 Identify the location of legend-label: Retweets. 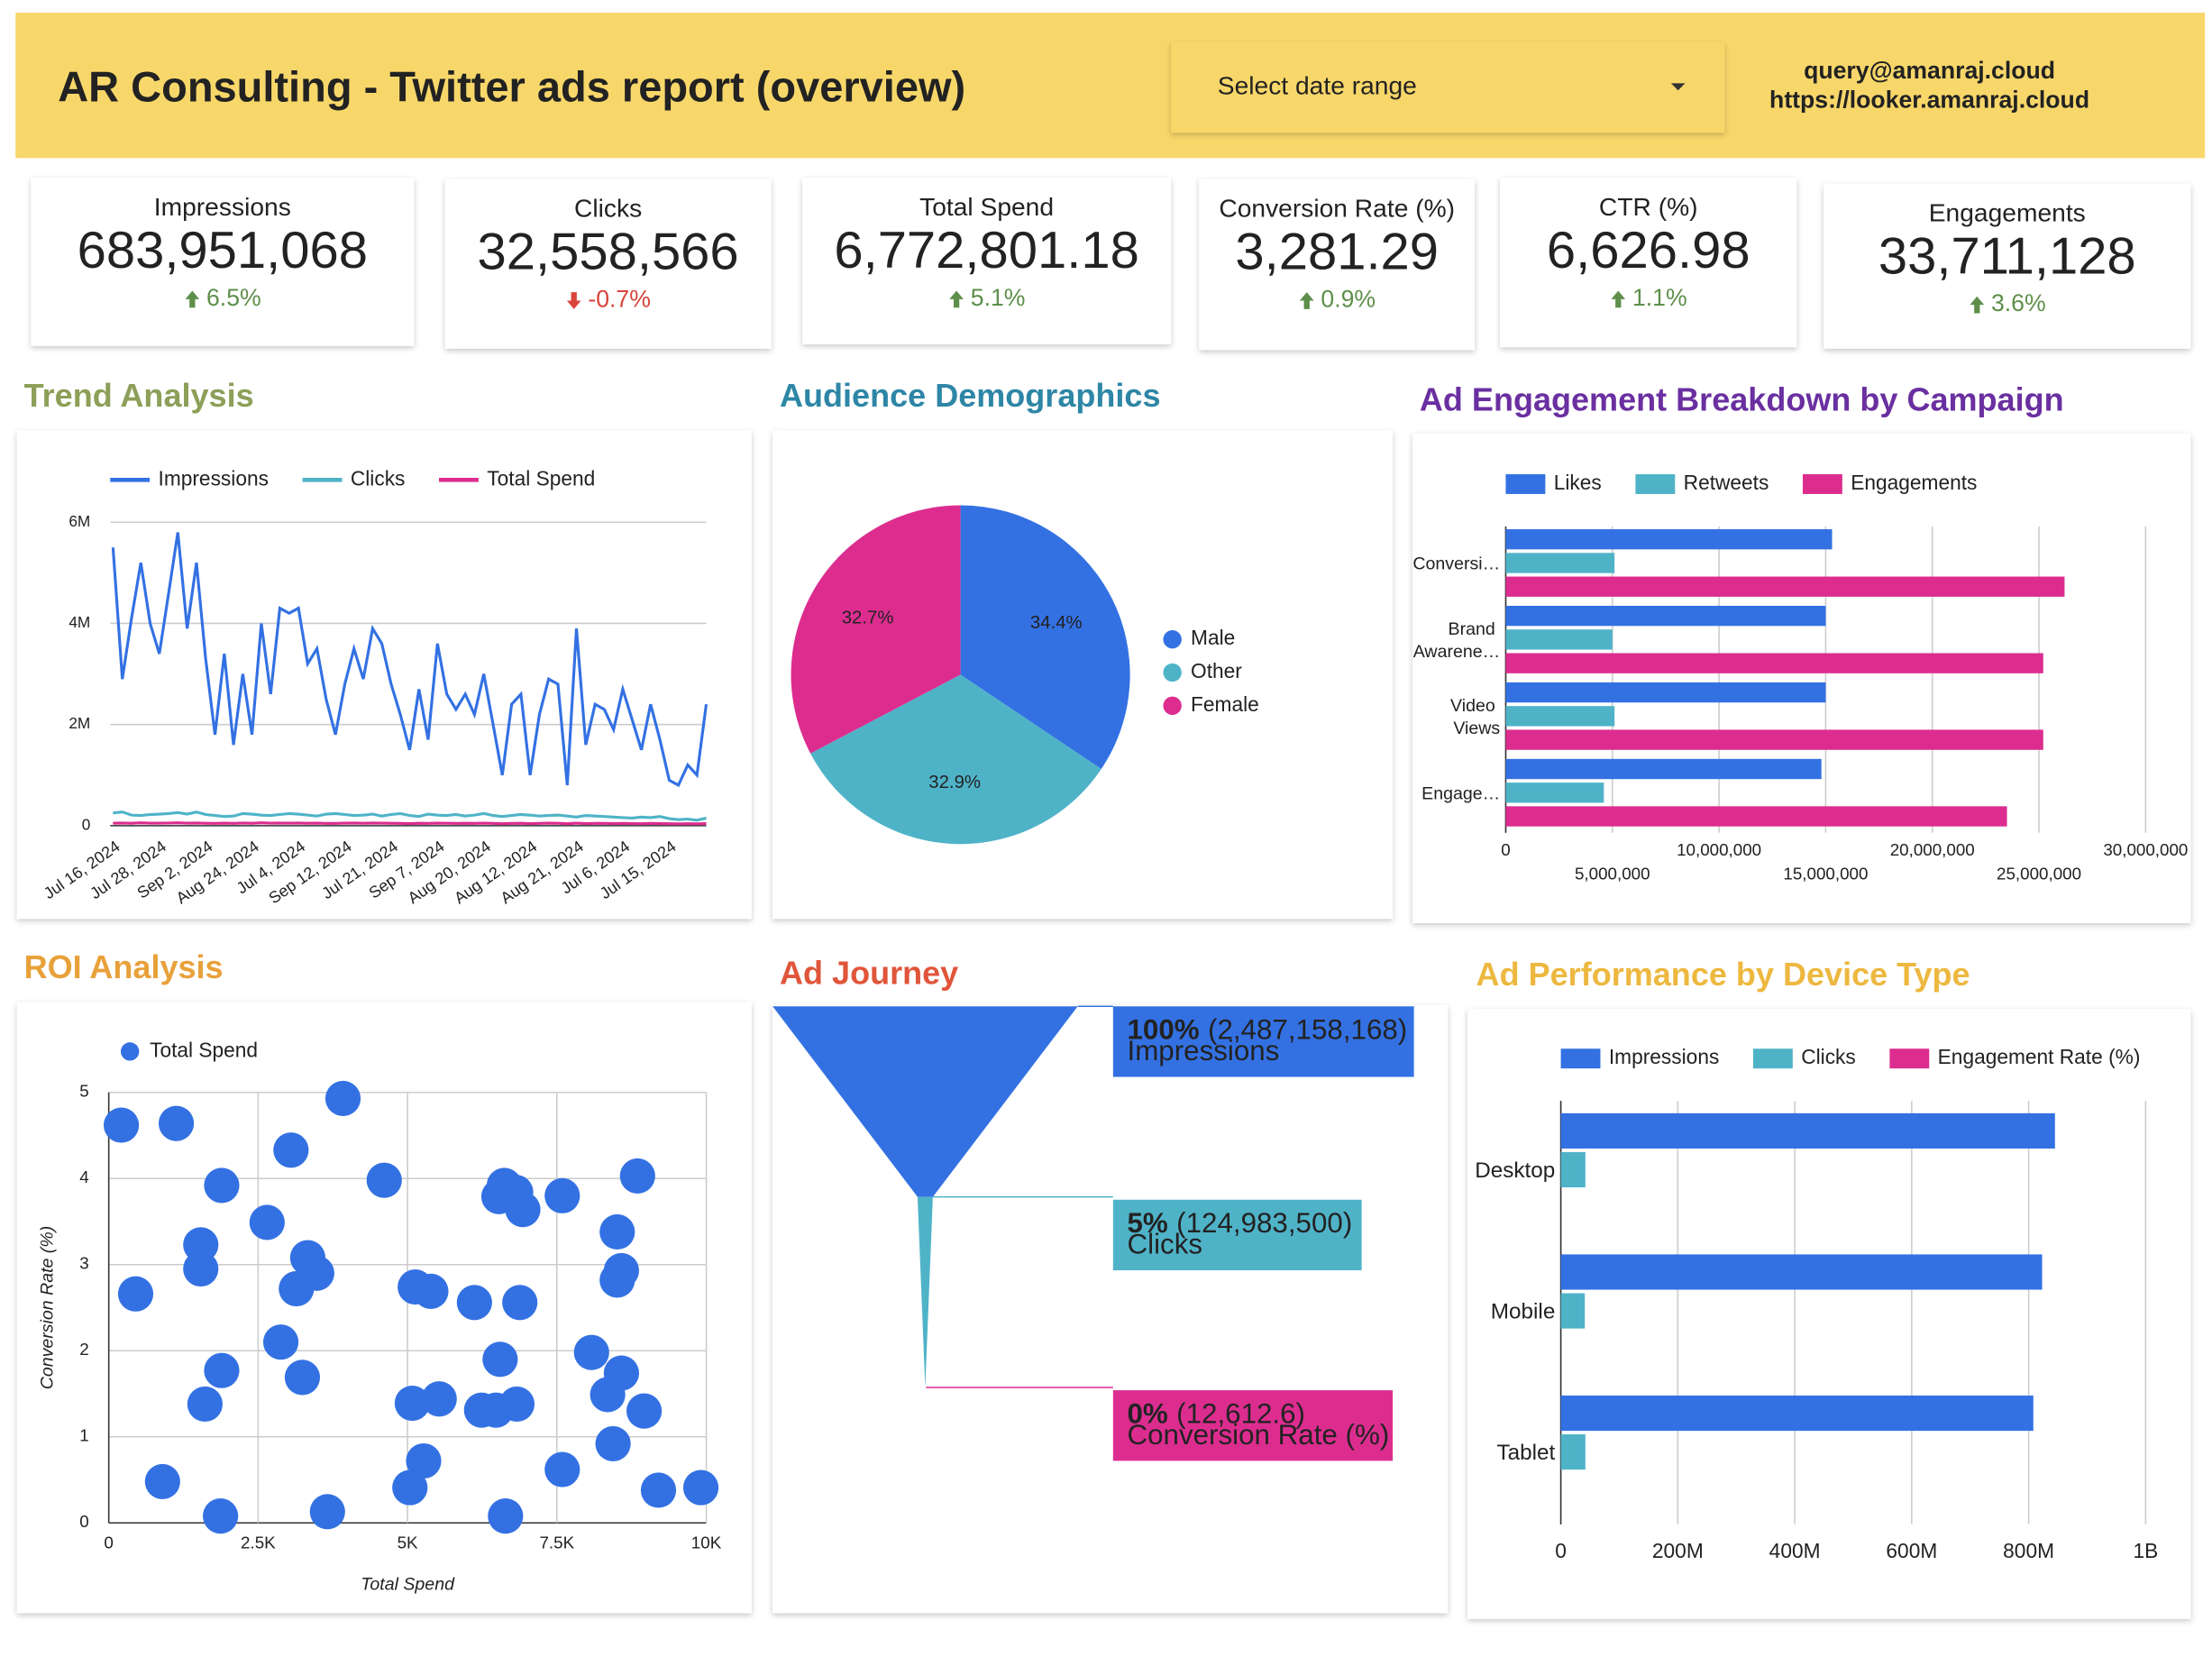
(1726, 482).